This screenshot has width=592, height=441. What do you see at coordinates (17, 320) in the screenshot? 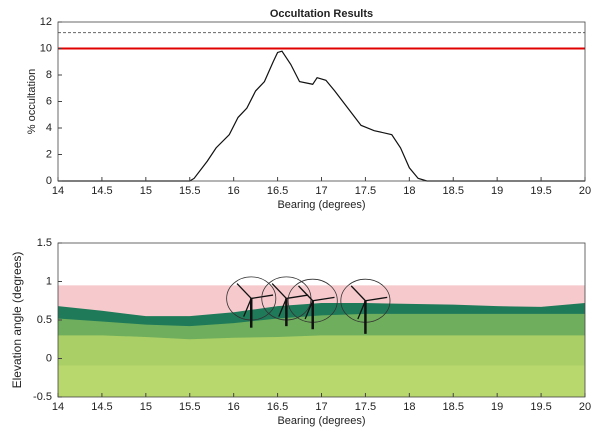
I see `y-axis-label: Elevation angle (degrees)` at bounding box center [17, 320].